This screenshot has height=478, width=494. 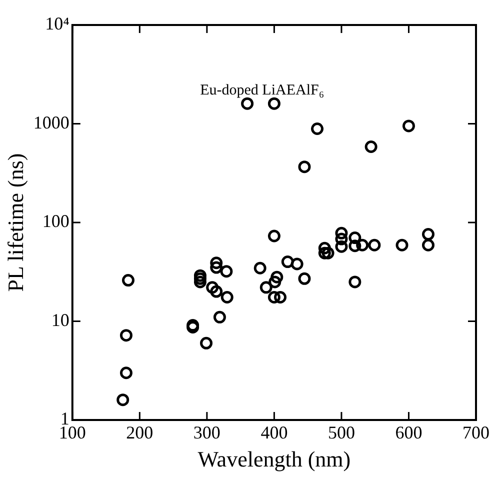 I want to click on x-tick-label: 500, so click(x=341, y=432).